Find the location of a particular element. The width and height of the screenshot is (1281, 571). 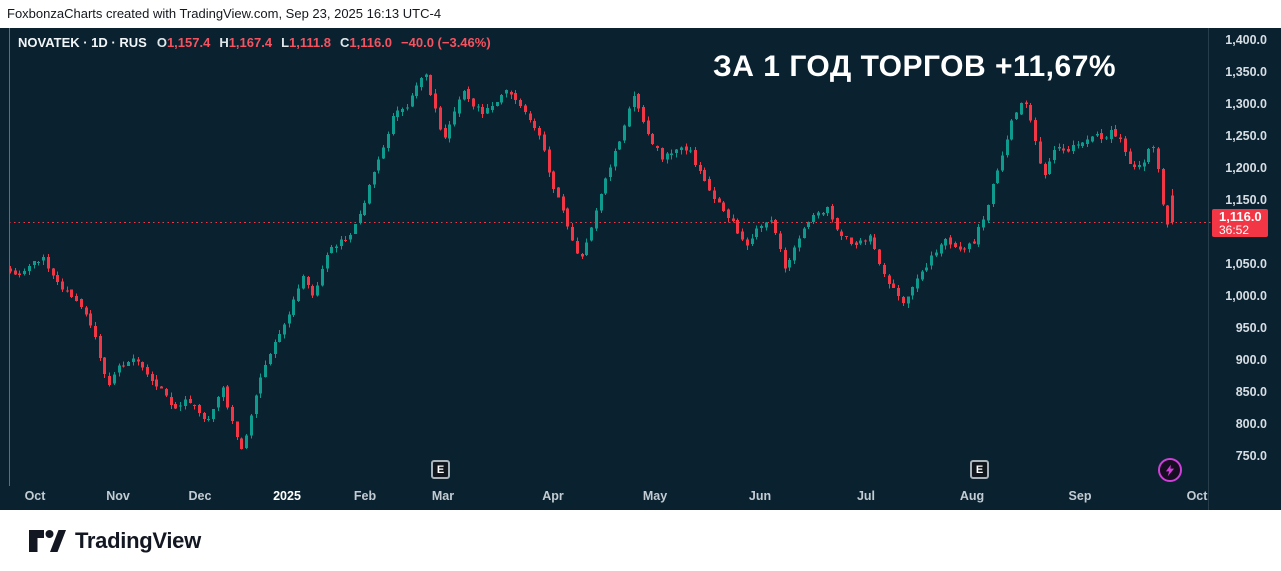

price-tick-label: 900.0 is located at coordinates (1251, 360).